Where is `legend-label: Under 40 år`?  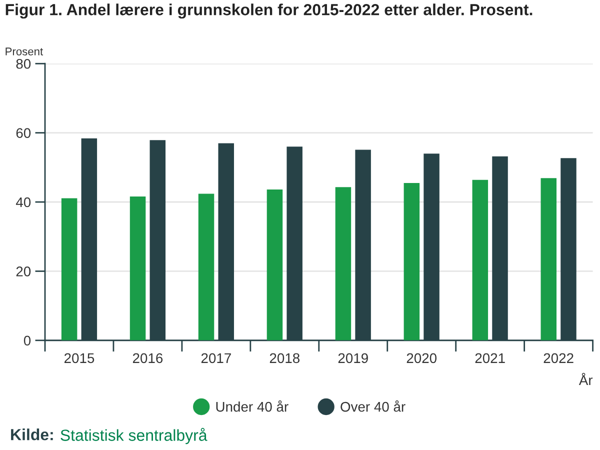 legend-label: Under 40 år is located at coordinates (252, 406).